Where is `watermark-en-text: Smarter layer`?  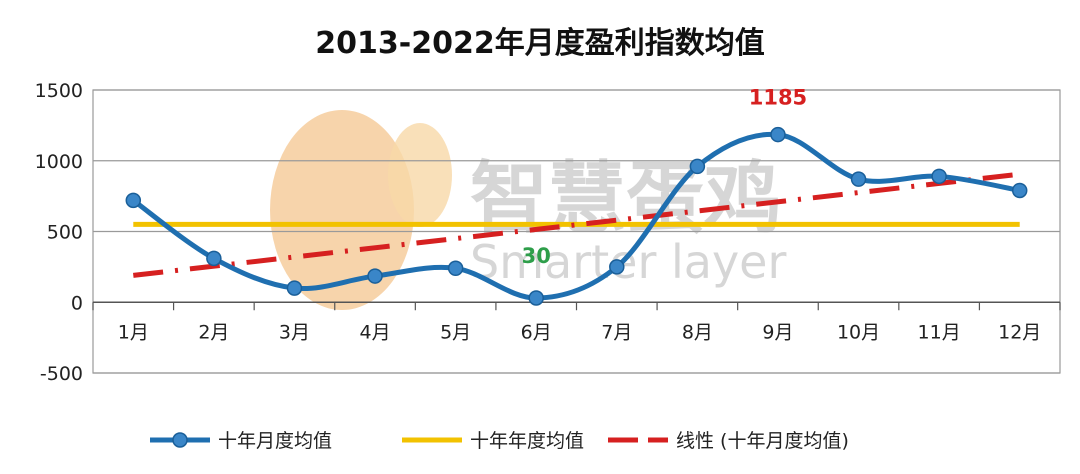
watermark-en-text: Smarter layer is located at coordinates (628, 262).